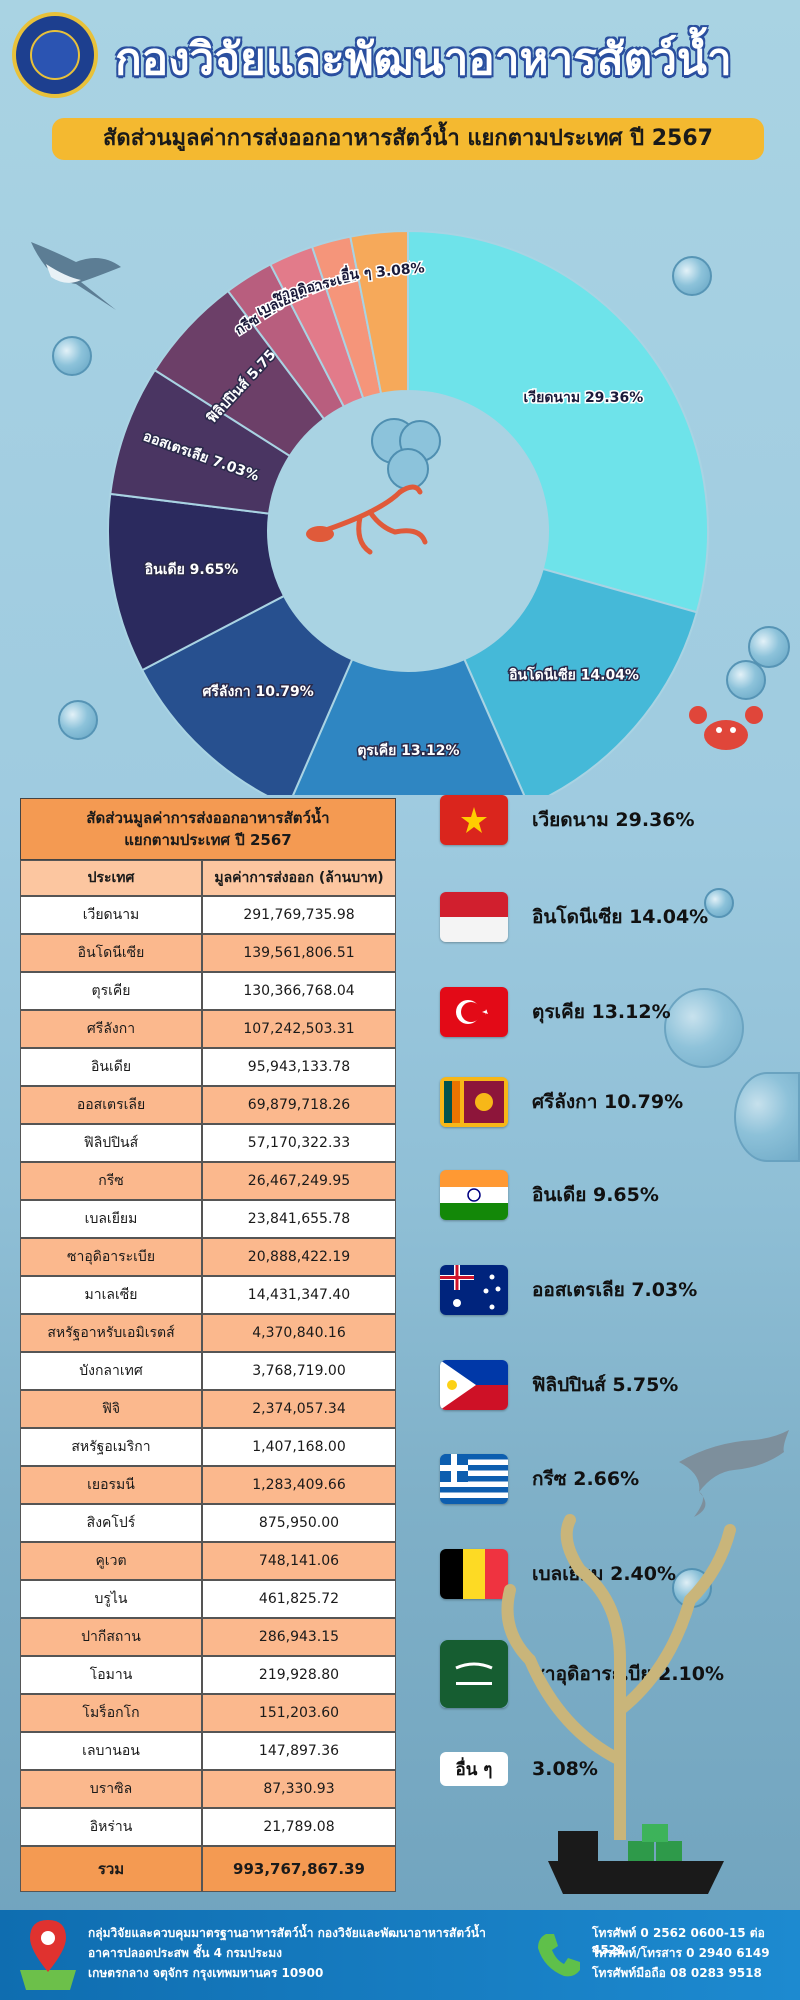 This screenshot has width=800, height=2000. What do you see at coordinates (400, 60) in the screenshot?
I see `header: กองวิจัยและพัฒนาอาหารสัตว์น้ำ` at bounding box center [400, 60].